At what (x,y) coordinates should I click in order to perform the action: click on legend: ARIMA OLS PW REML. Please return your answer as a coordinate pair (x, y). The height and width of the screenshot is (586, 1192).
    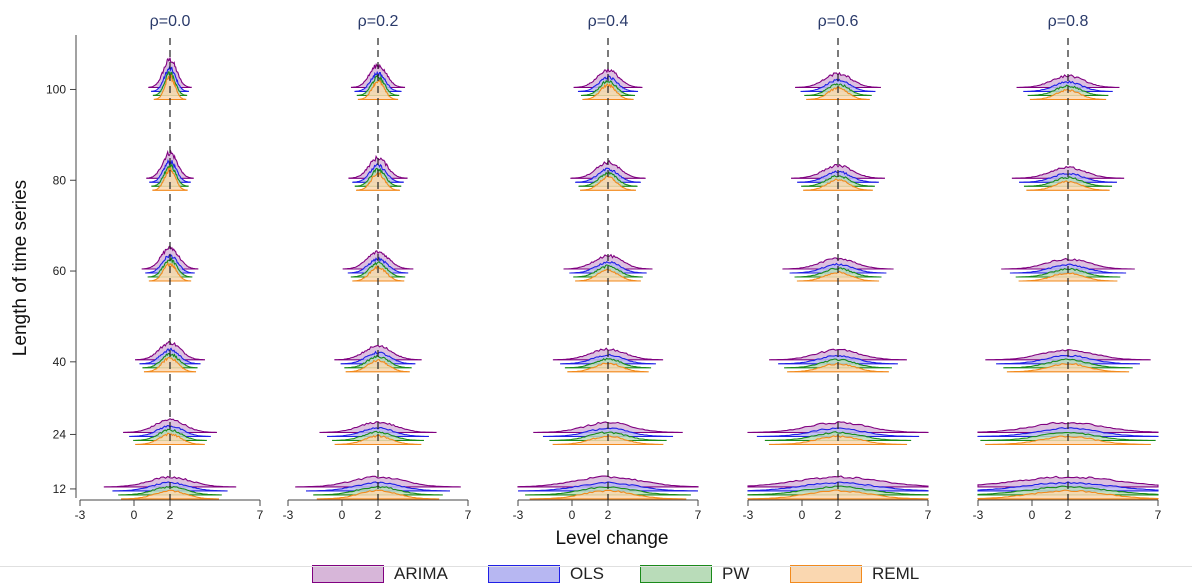
    Looking at the image, I should click on (596, 573).